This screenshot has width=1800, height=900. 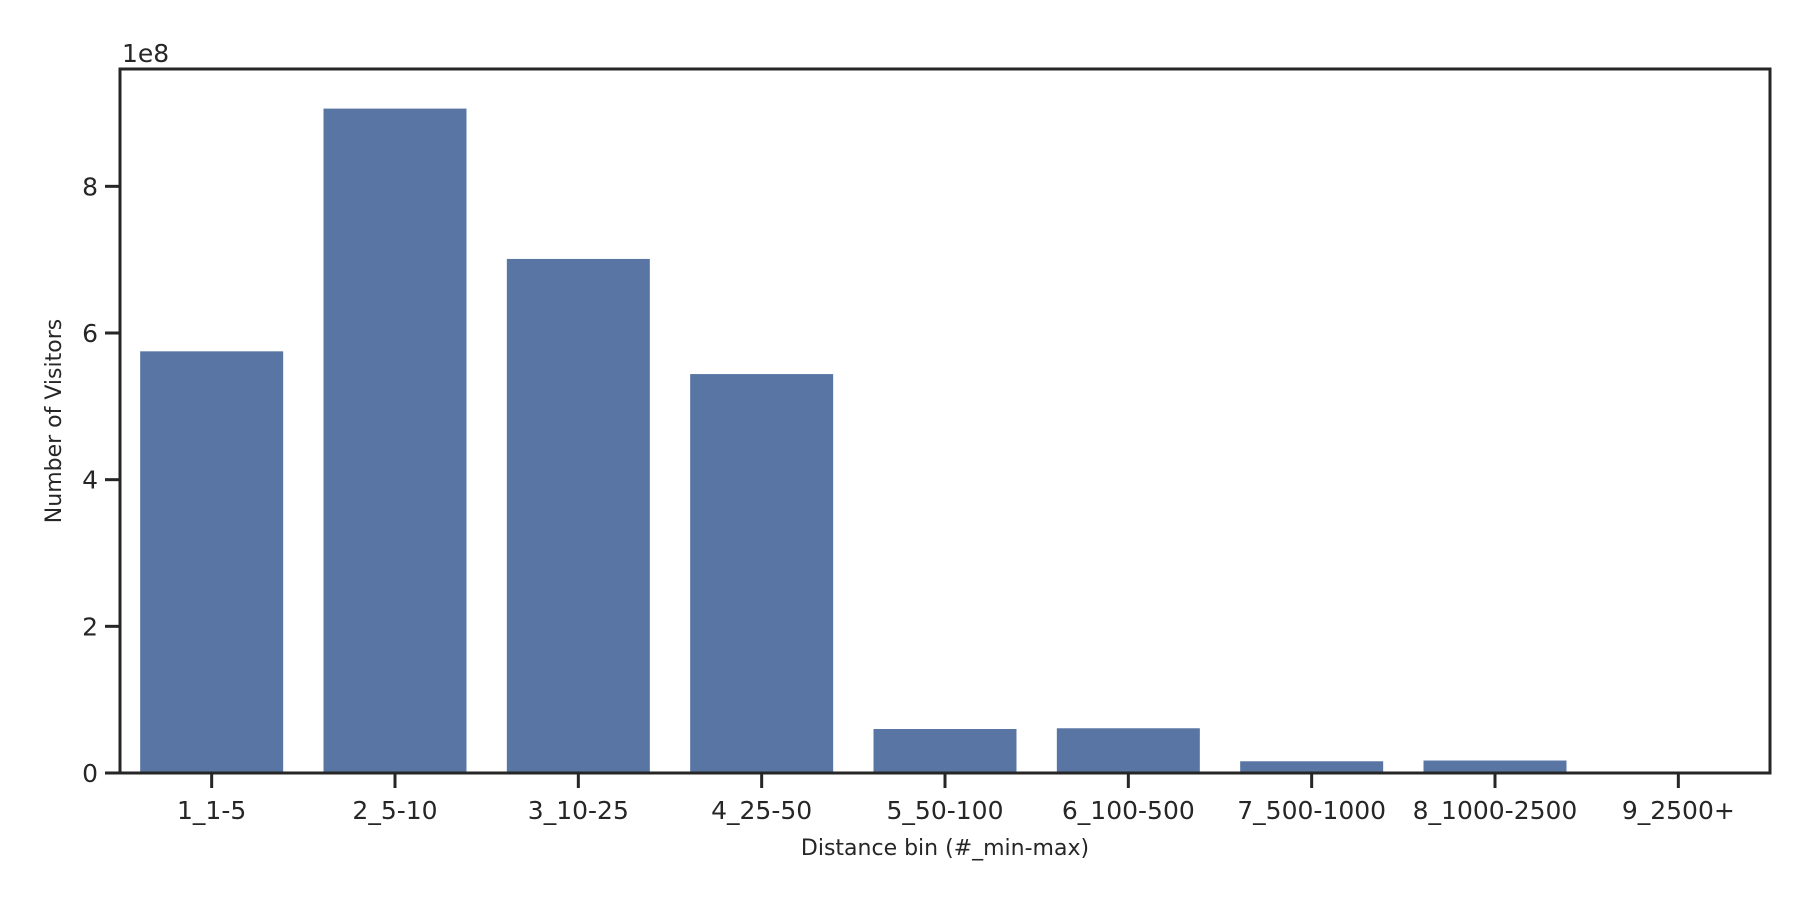 I want to click on y-offset-label: 1e8, so click(x=145, y=53).